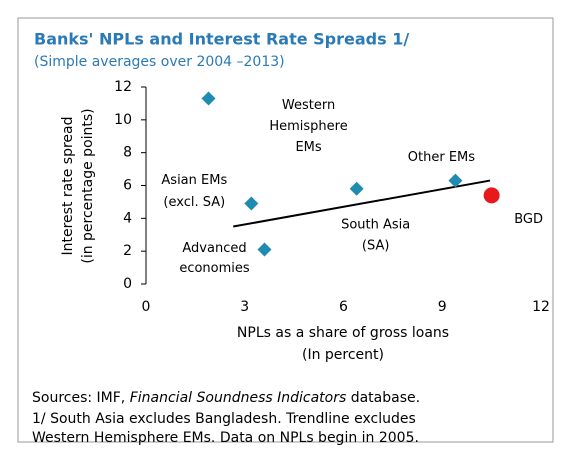  Describe the element at coordinates (123, 87) in the screenshot. I see `y-tick-label: 12` at that location.